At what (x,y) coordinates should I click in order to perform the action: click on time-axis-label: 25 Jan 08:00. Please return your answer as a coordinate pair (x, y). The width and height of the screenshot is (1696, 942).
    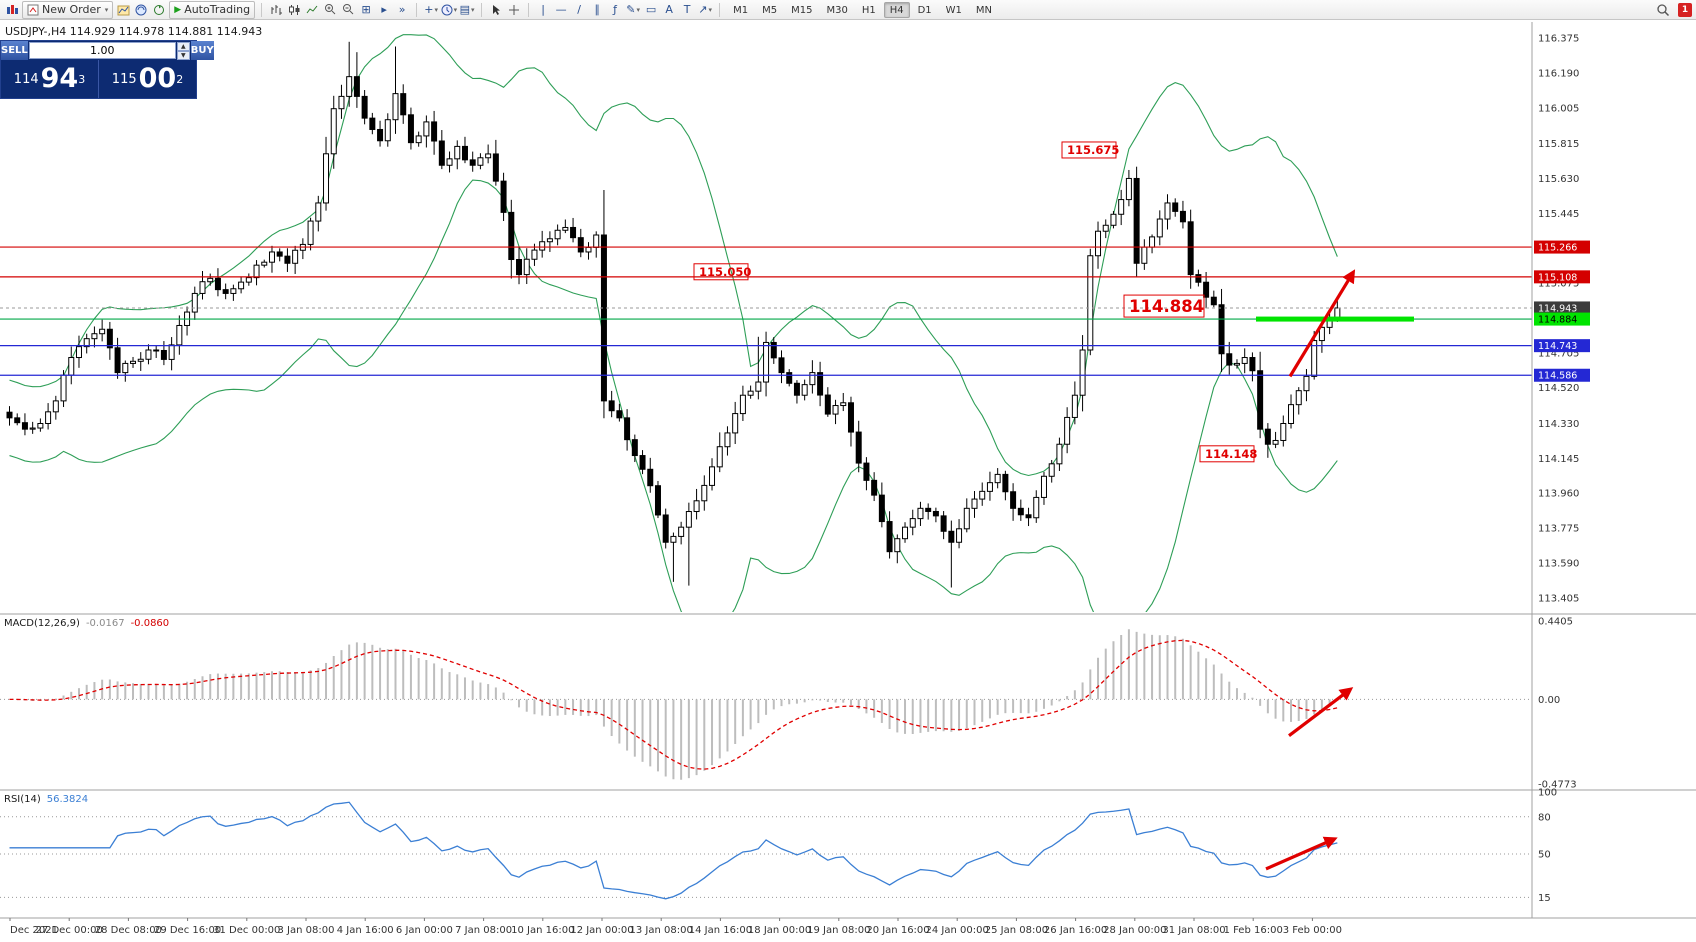
    Looking at the image, I should click on (1016, 930).